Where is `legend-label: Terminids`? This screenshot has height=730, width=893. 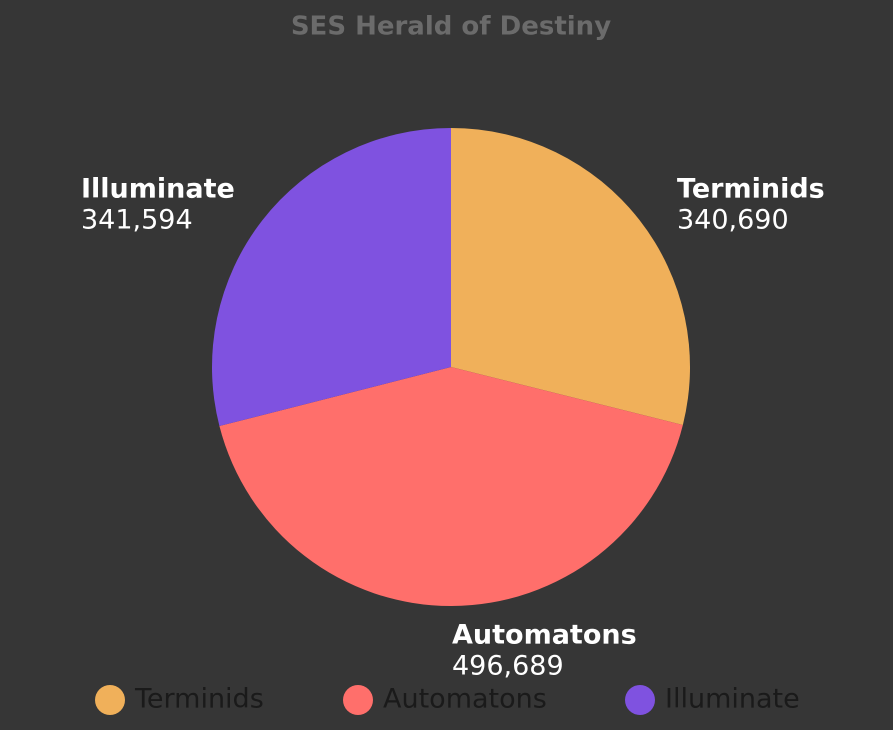 legend-label: Terminids is located at coordinates (199, 699).